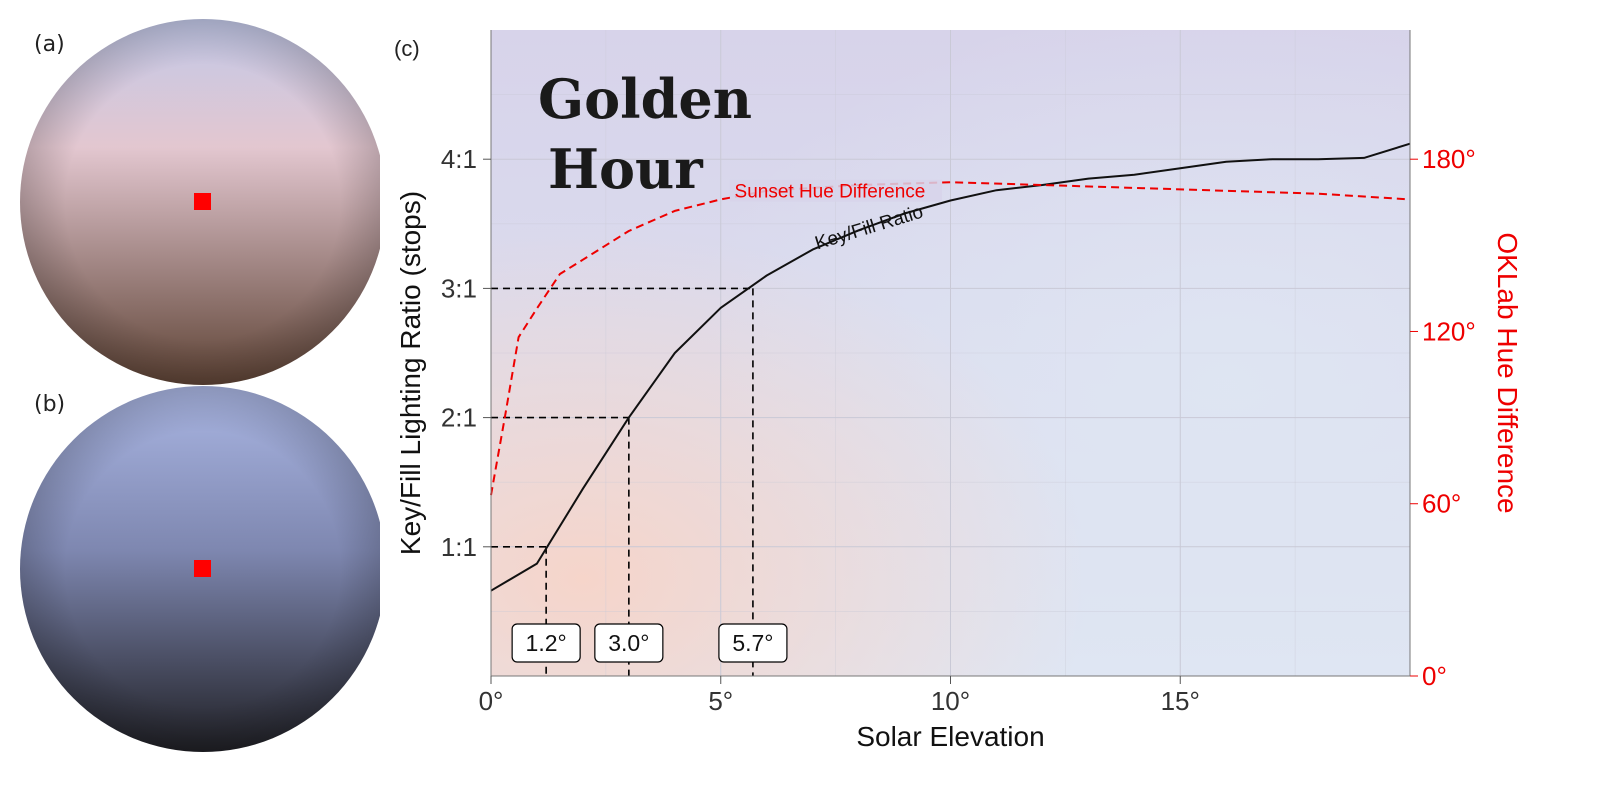  I want to click on panel-label-a: (a), so click(49, 44).